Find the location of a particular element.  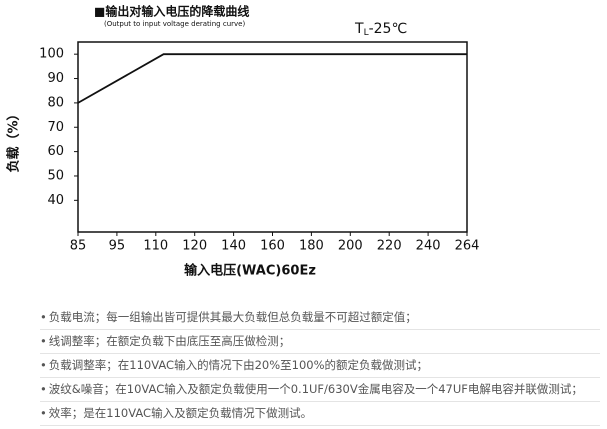

x-tick-label: 264 is located at coordinates (467, 246).